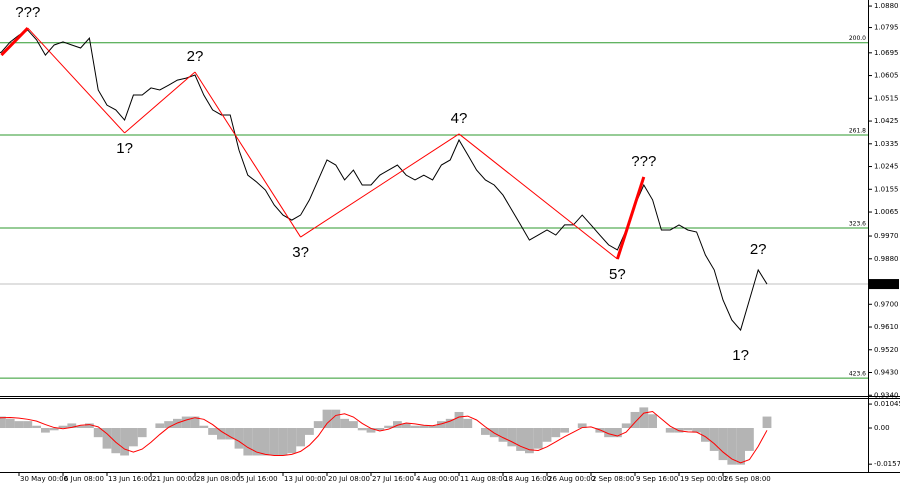 This screenshot has height=485, width=900. What do you see at coordinates (886, 28) in the screenshot?
I see `y-tick-label: 1.0795` at bounding box center [886, 28].